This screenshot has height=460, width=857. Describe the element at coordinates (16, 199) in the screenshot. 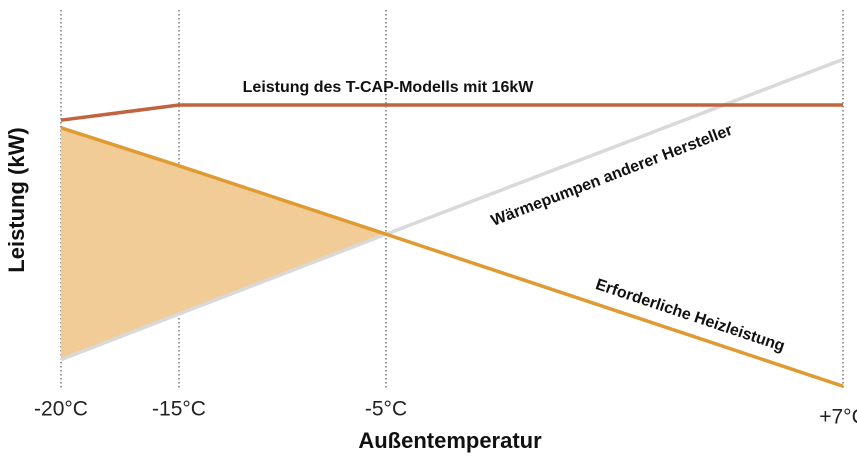

I see `y-axis-label: Leistung (kW)` at that location.